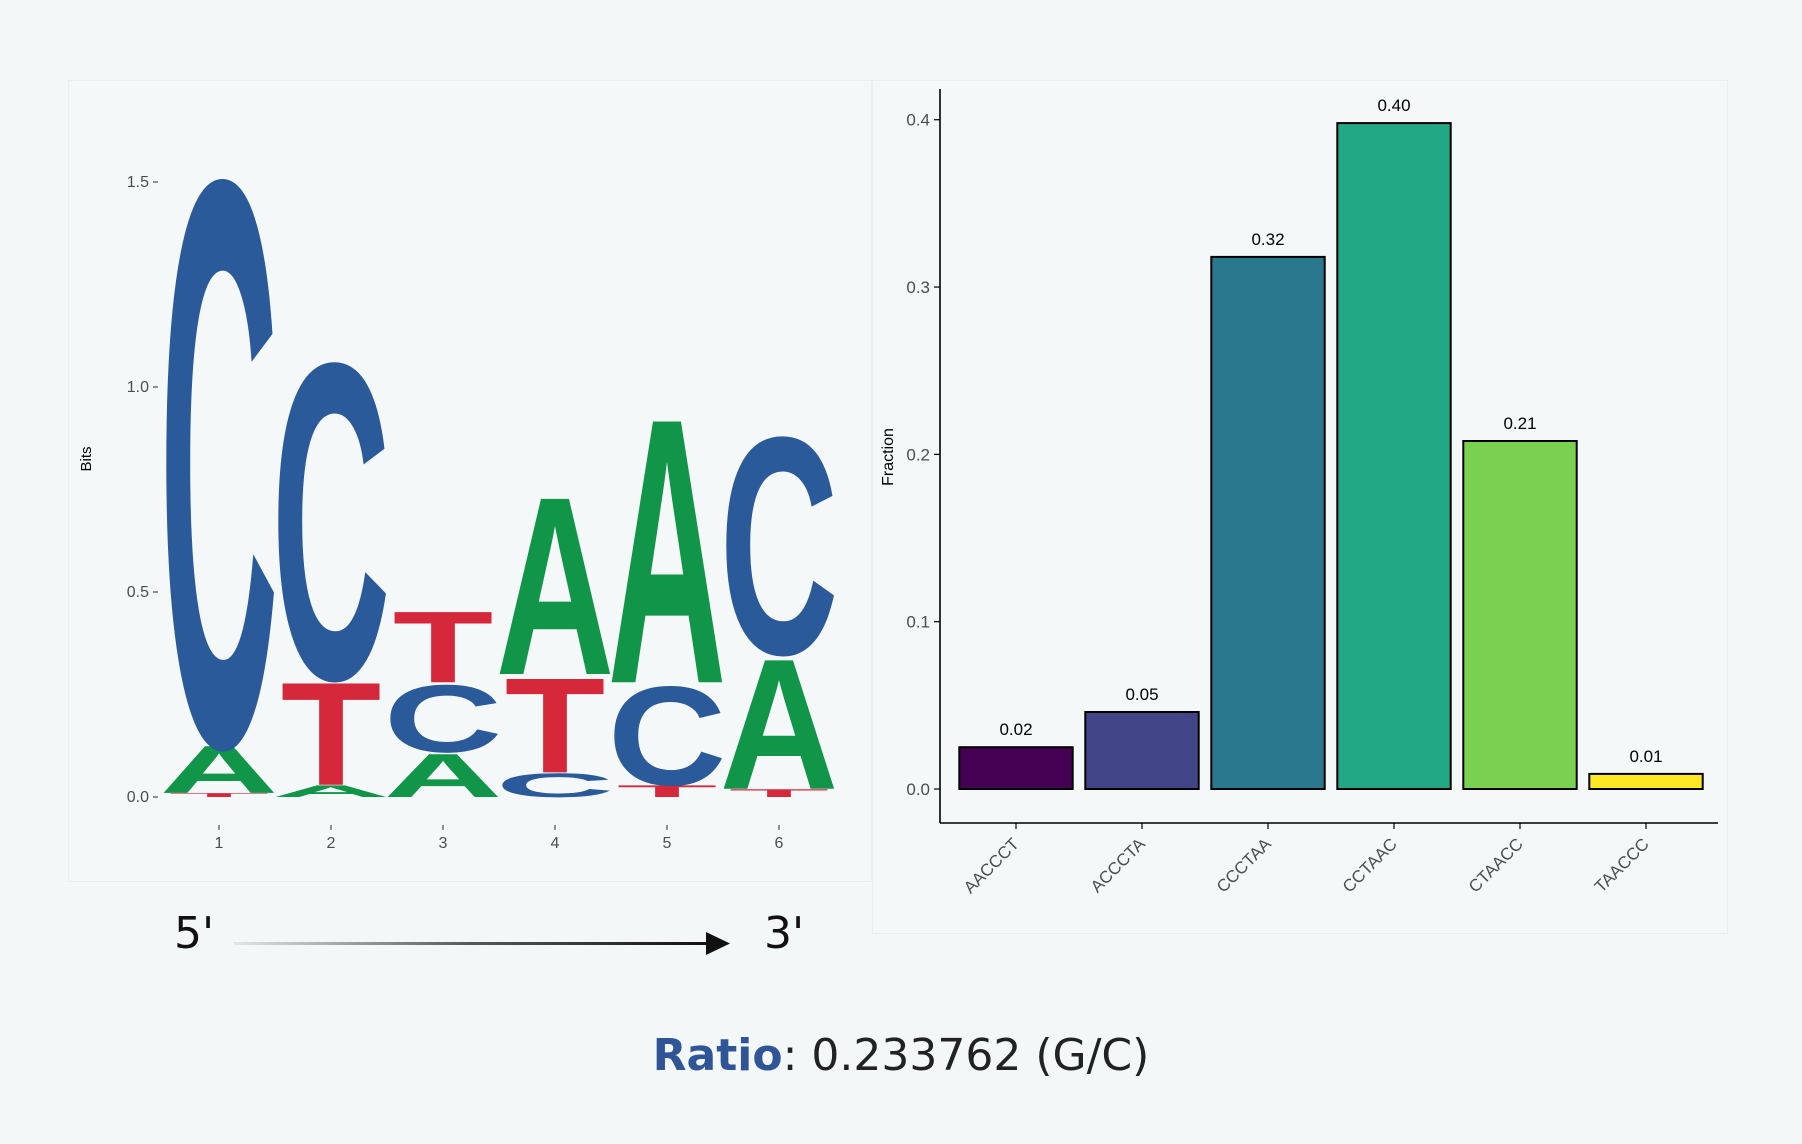 This screenshot has width=1802, height=1144. Describe the element at coordinates (443, 843) in the screenshot. I see `x-tick-label: 3` at that location.